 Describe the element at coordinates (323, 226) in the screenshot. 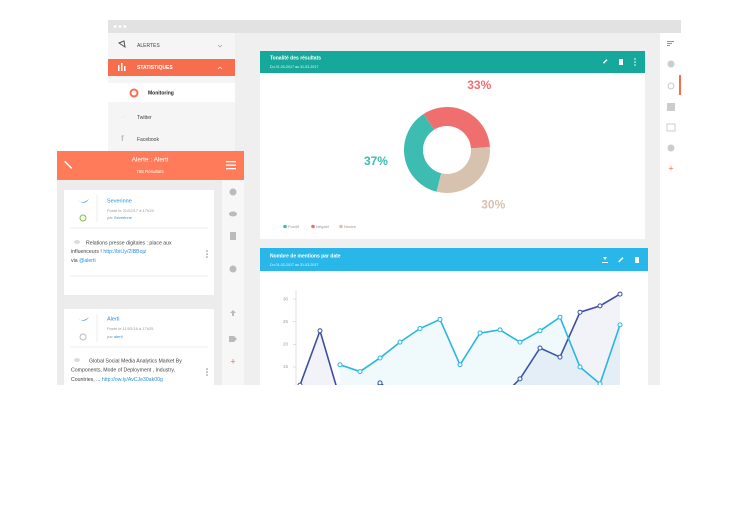

I see `legend-label: Négatif` at that location.